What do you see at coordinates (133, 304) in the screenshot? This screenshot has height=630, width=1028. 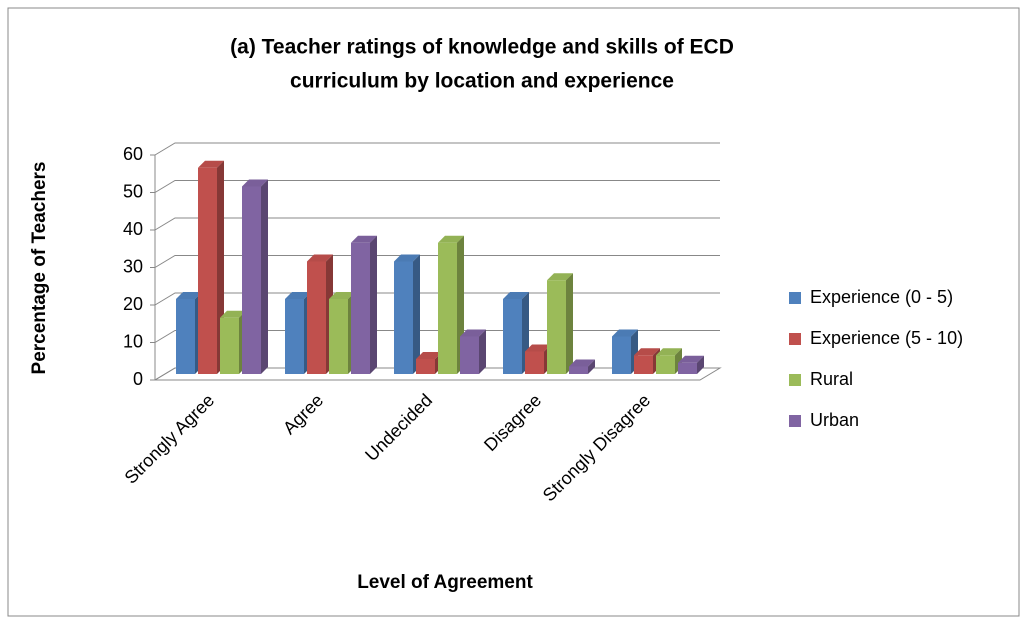 I see `y-tick-label: 20` at bounding box center [133, 304].